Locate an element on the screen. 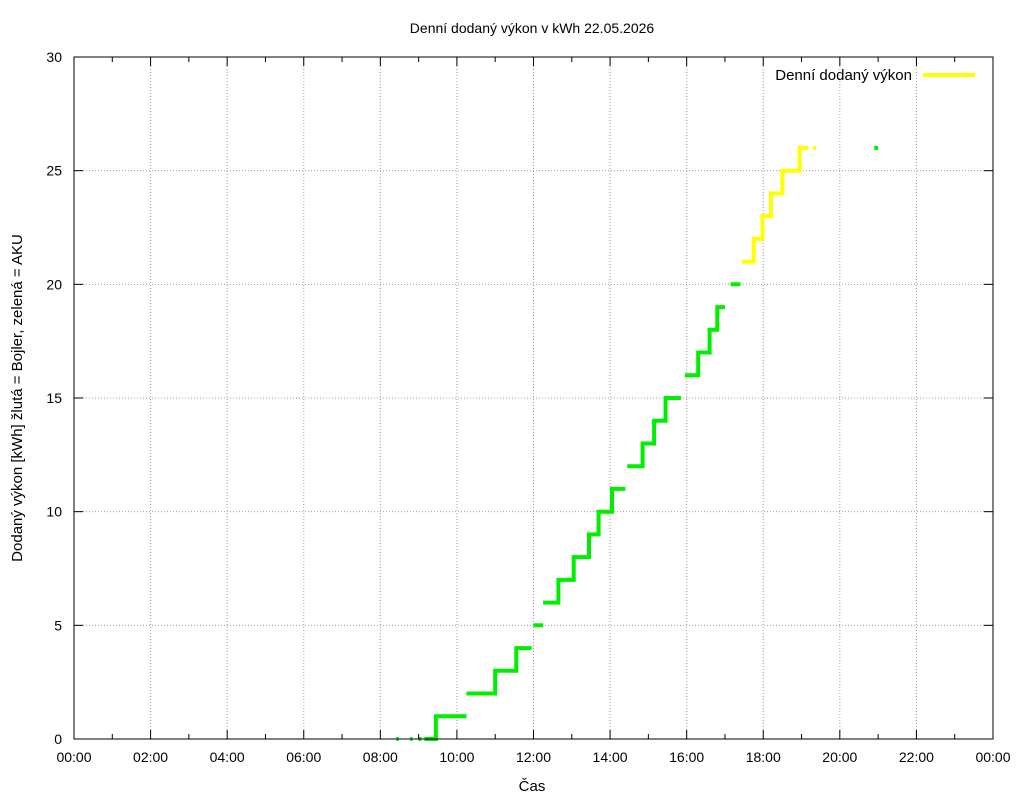 This screenshot has height=800, width=1024. x-tick-label: 02:00 is located at coordinates (150, 757).